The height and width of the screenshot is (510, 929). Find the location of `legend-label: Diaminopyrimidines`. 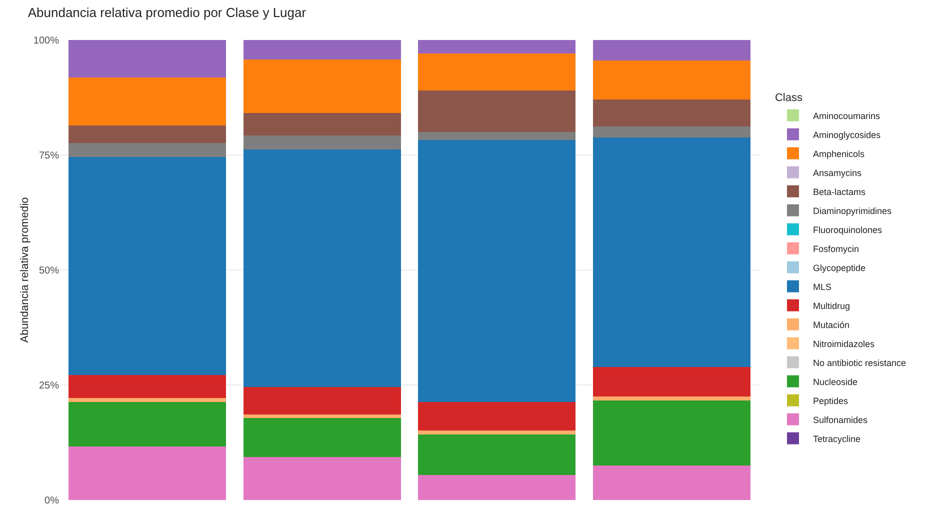

legend-label: Diaminopyrimidines is located at coordinates (852, 211).